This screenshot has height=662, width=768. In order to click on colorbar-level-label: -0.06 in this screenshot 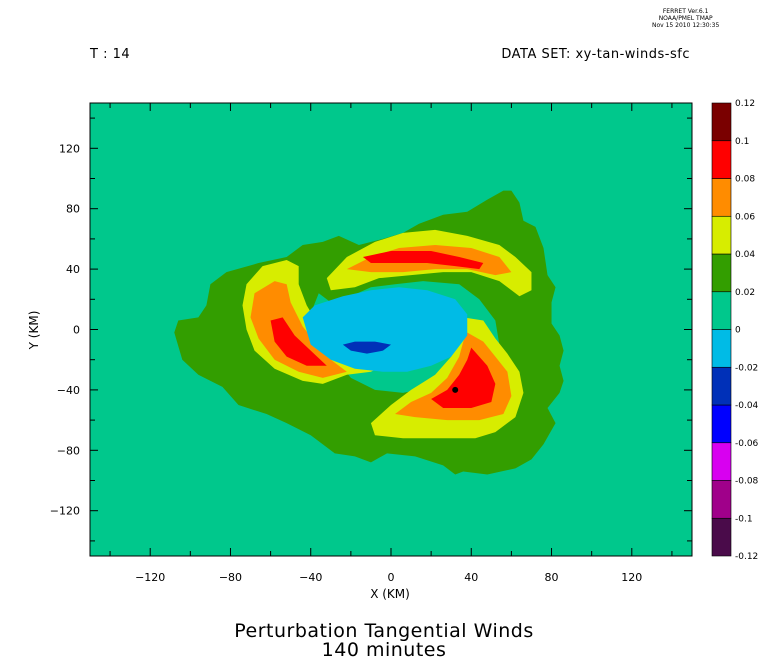, I will do `click(747, 444)`.